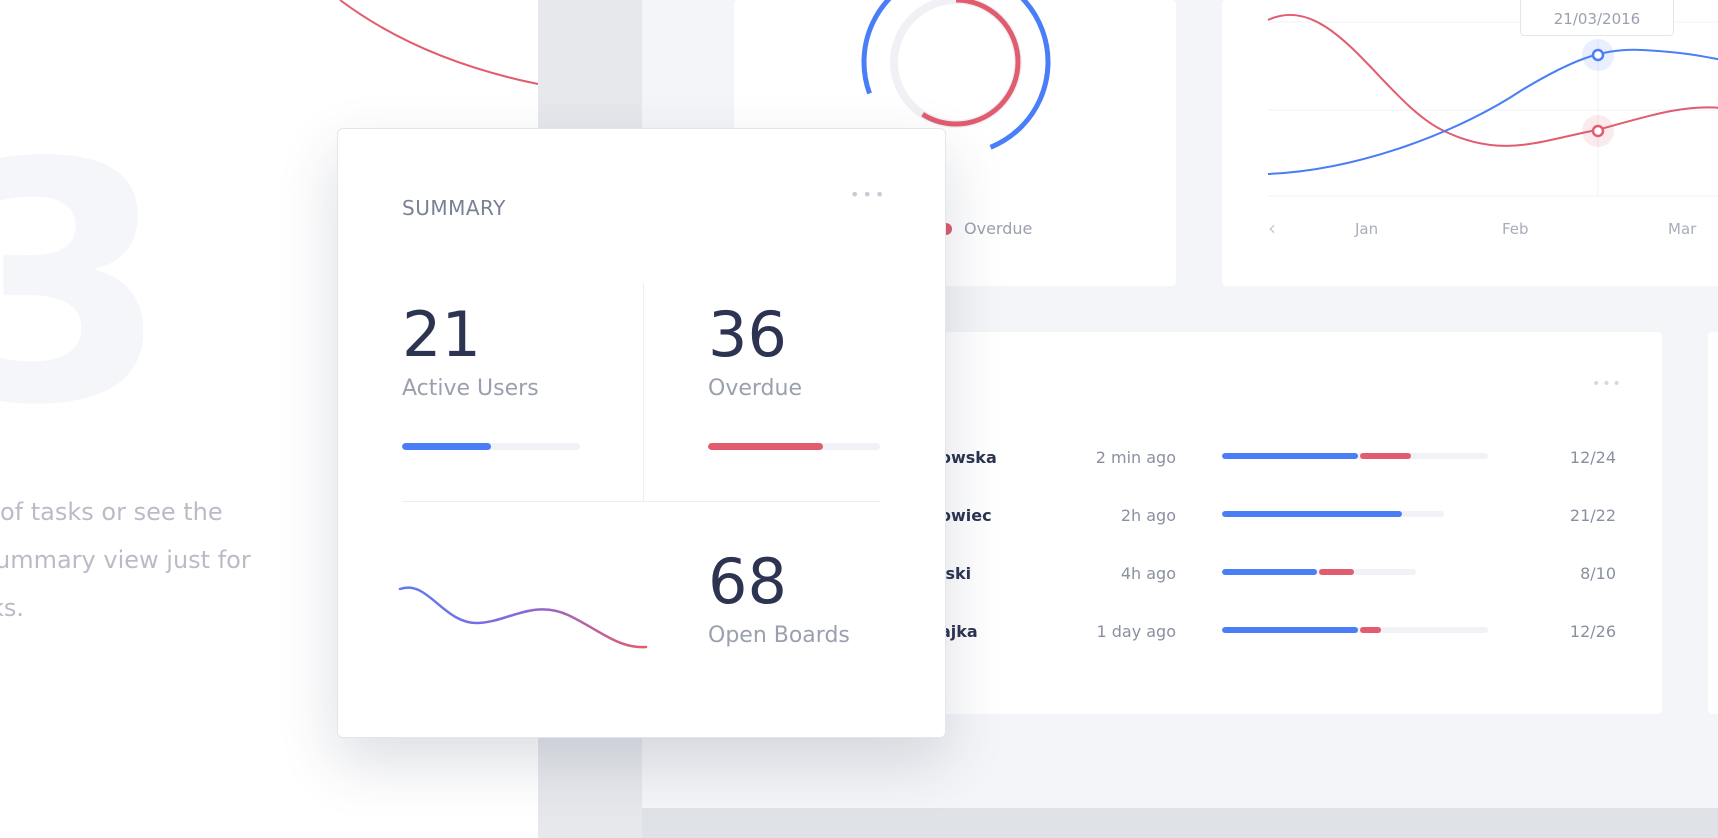  Describe the element at coordinates (1148, 573) in the screenshot. I see `row-time: 4h ago` at that location.